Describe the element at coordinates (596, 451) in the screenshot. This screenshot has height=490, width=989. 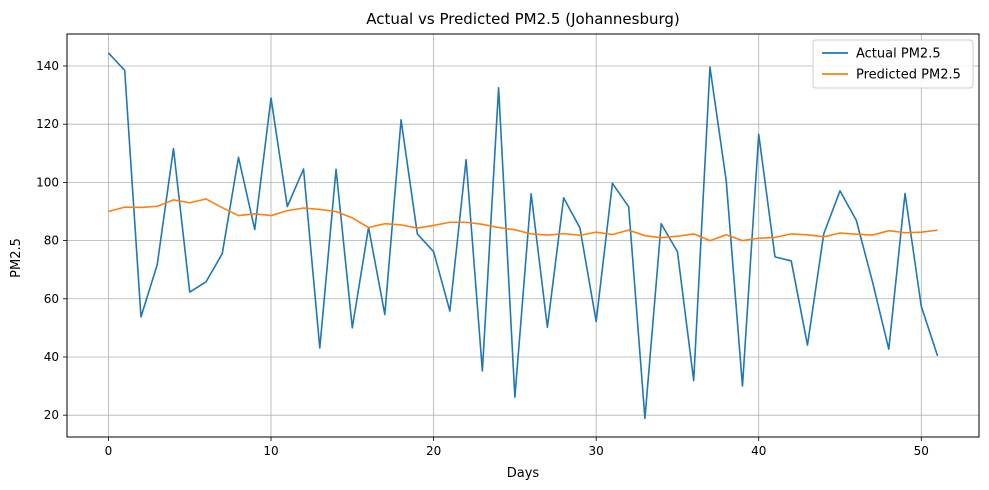
I see `x-tick-label: 30` at that location.